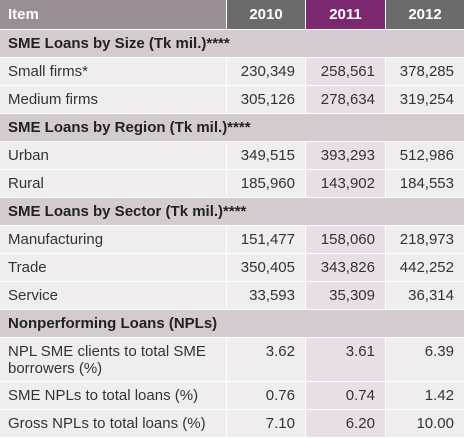 The width and height of the screenshot is (465, 438). I want to click on cell-value: 278,634, so click(346, 100).